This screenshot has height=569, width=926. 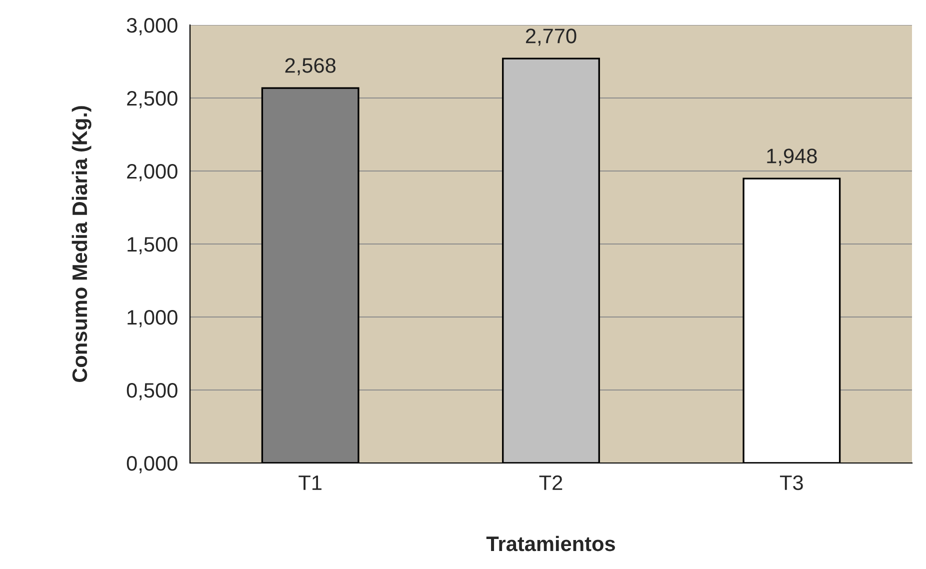 I want to click on y-tick-label: 1,500, so click(x=153, y=245).